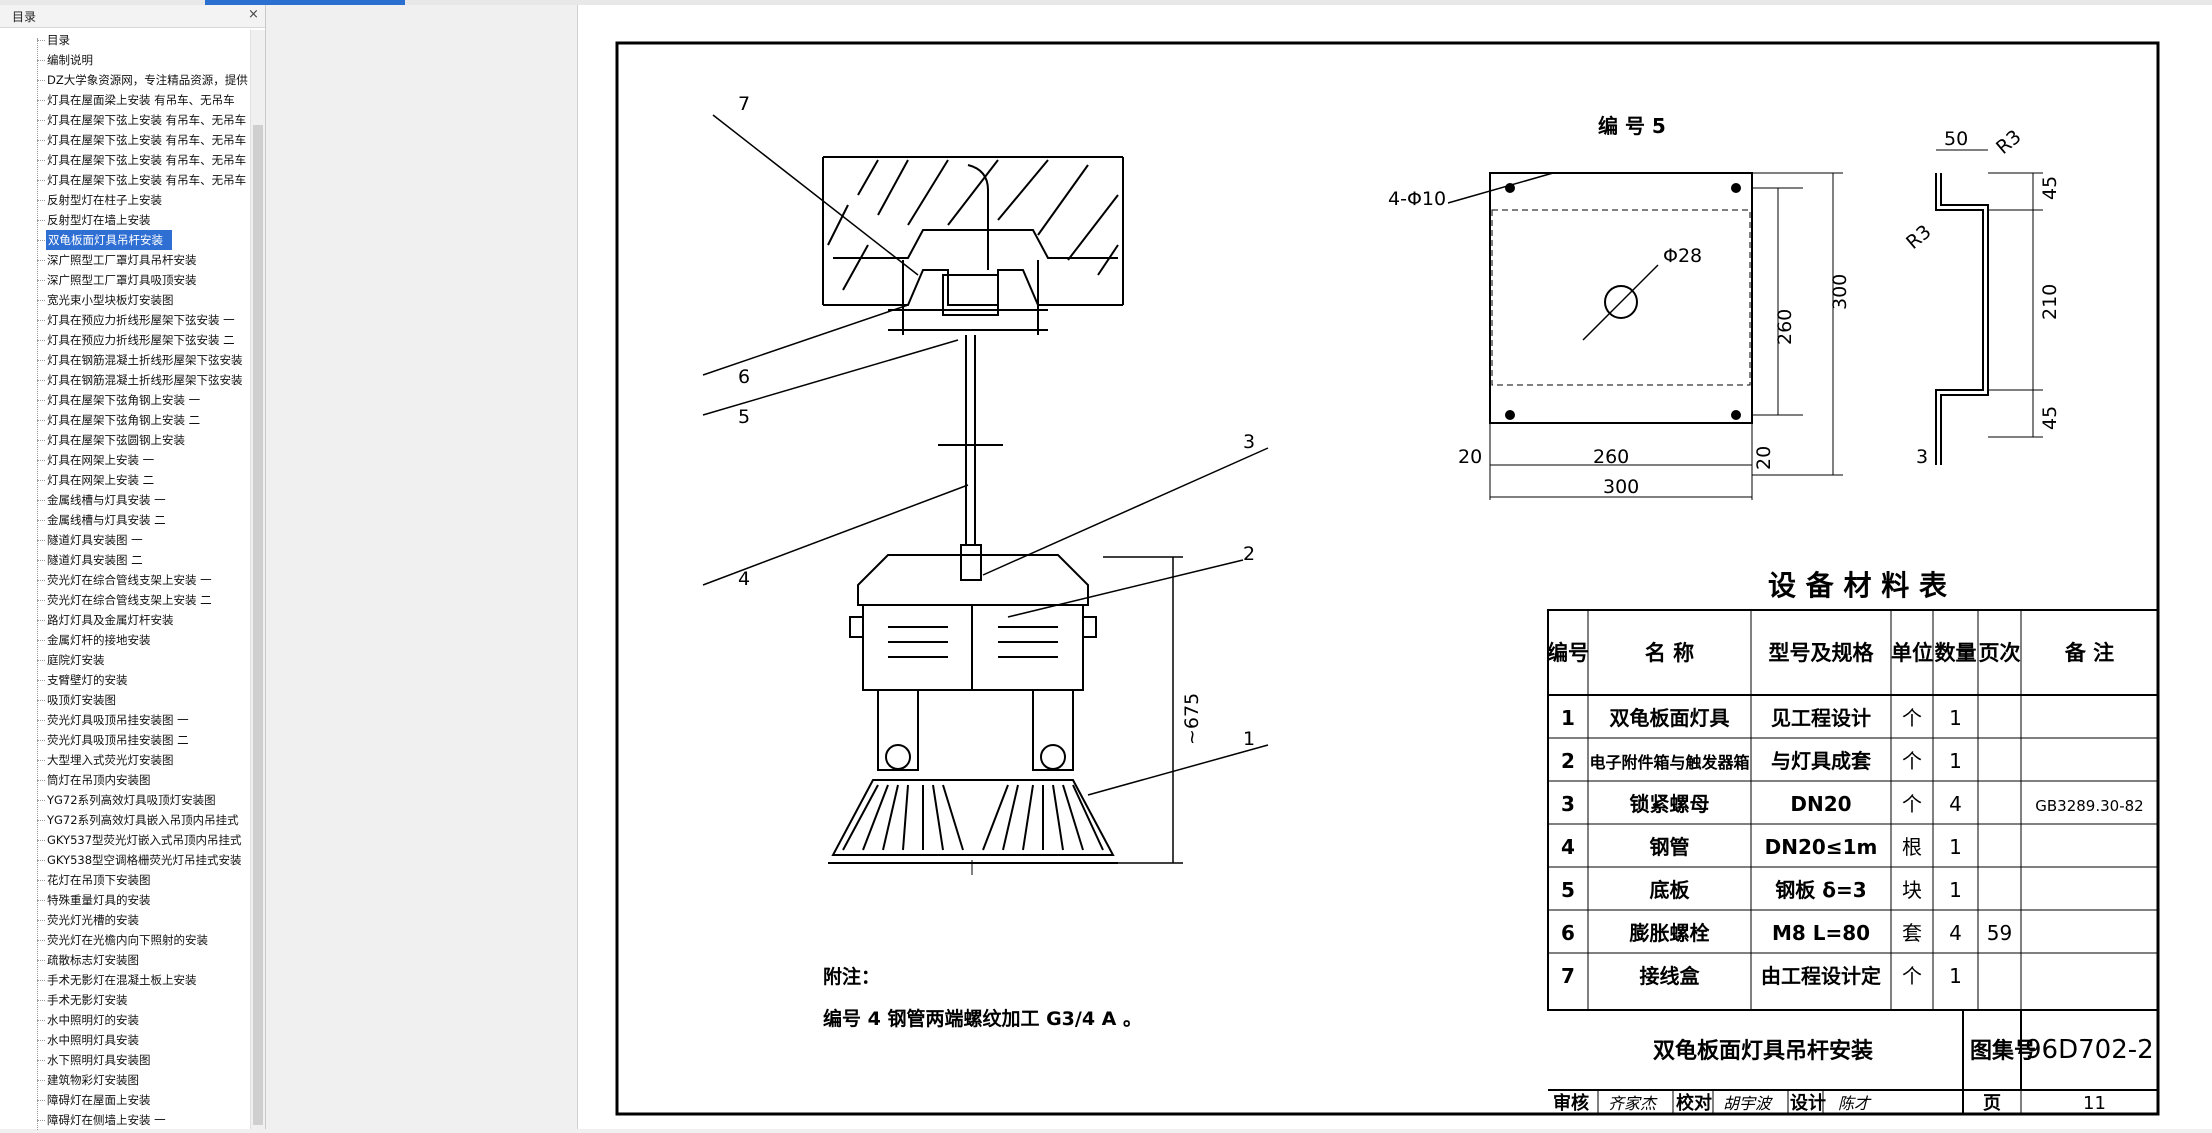  Describe the element at coordinates (147, 80) in the screenshot. I see `toc-item: DZ大学象资源网，专注精品资源，提供` at that location.